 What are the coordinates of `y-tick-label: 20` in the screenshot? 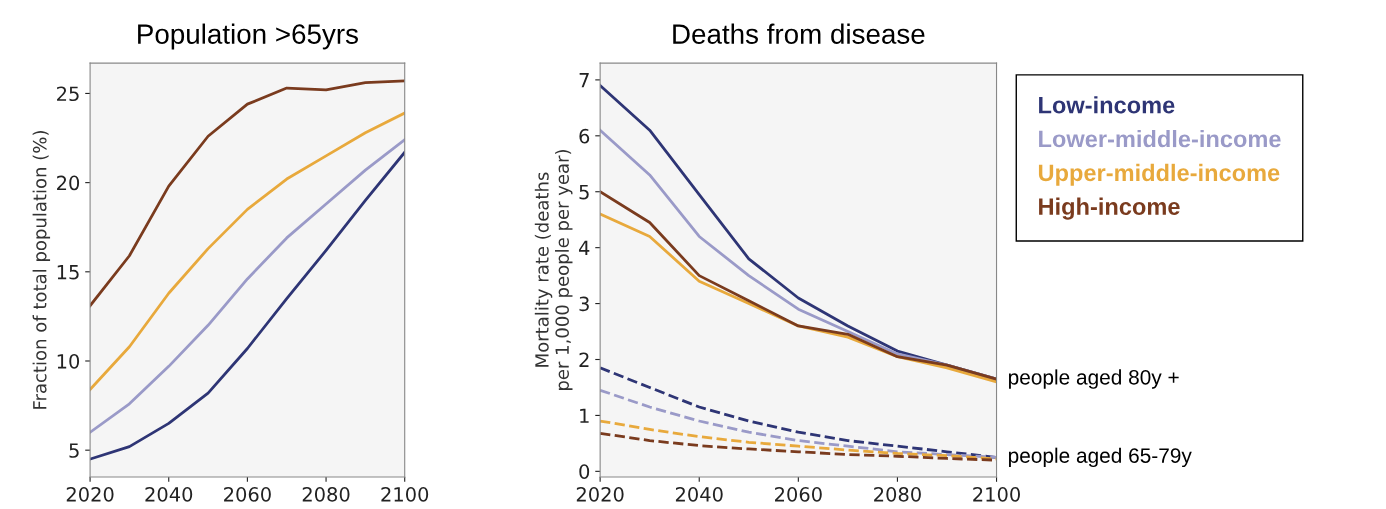 It's located at (68, 183).